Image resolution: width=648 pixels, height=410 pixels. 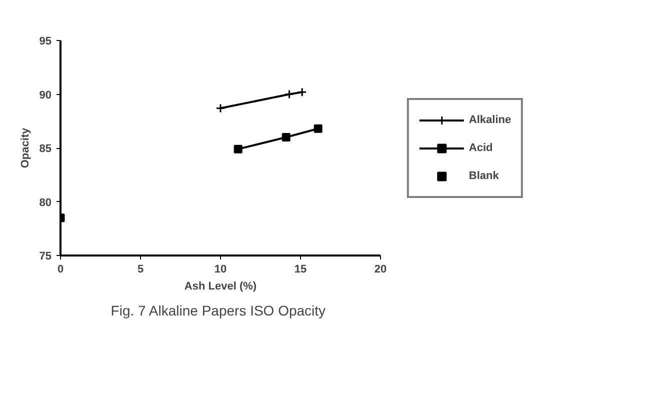 I want to click on y-tick-label: 75, so click(x=45, y=256).